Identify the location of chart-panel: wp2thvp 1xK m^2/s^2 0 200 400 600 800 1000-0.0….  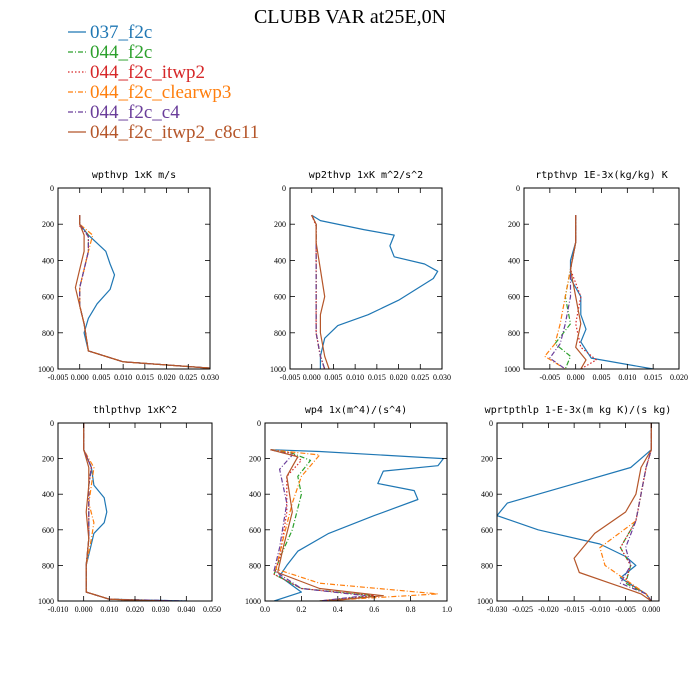
(360, 276).